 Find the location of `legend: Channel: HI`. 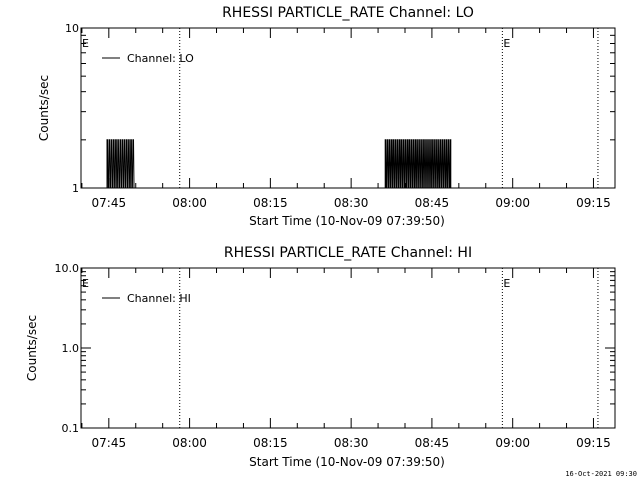

legend: Channel: HI is located at coordinates (146, 298).